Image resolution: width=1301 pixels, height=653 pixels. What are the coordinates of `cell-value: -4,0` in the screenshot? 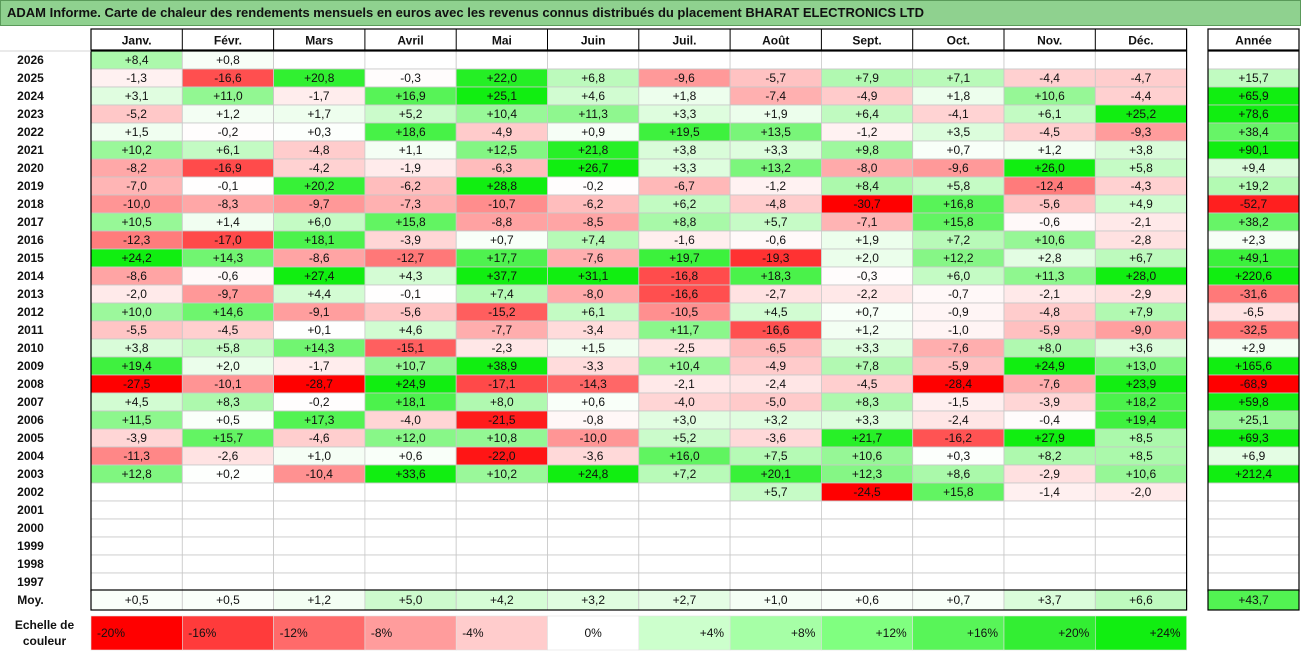 It's located at (684, 402).